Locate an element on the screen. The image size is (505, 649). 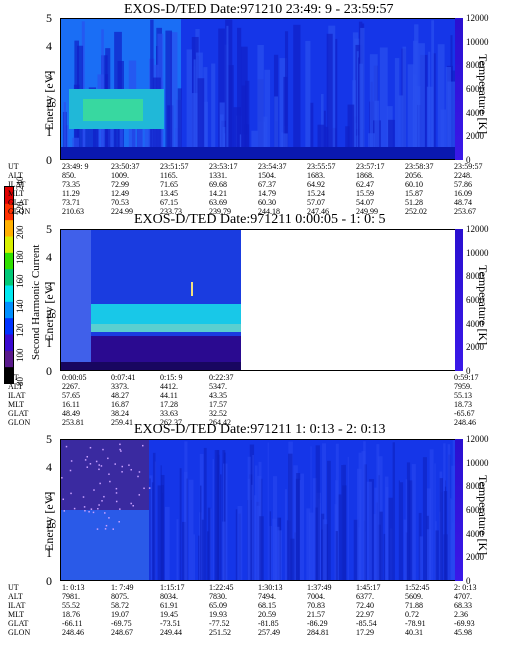
ephemeris-mlt-value: 19.45 is located at coordinates (169, 614).